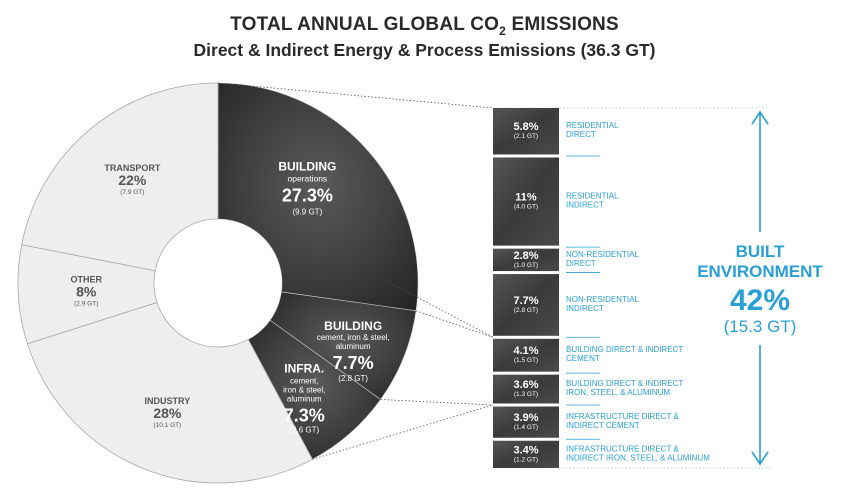 This screenshot has width=849, height=498. Describe the element at coordinates (304, 368) in the screenshot. I see `slice-label-name: INFRA.` at that location.